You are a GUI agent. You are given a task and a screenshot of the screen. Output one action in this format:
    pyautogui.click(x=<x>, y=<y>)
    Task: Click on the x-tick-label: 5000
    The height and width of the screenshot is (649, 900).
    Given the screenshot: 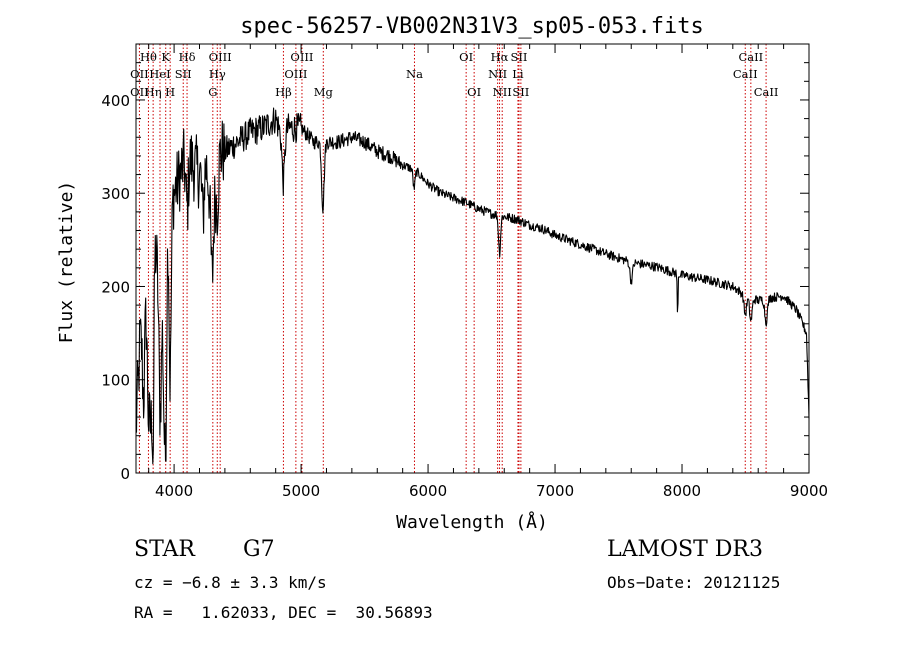 What is the action you would take?
    pyautogui.click(x=301, y=491)
    